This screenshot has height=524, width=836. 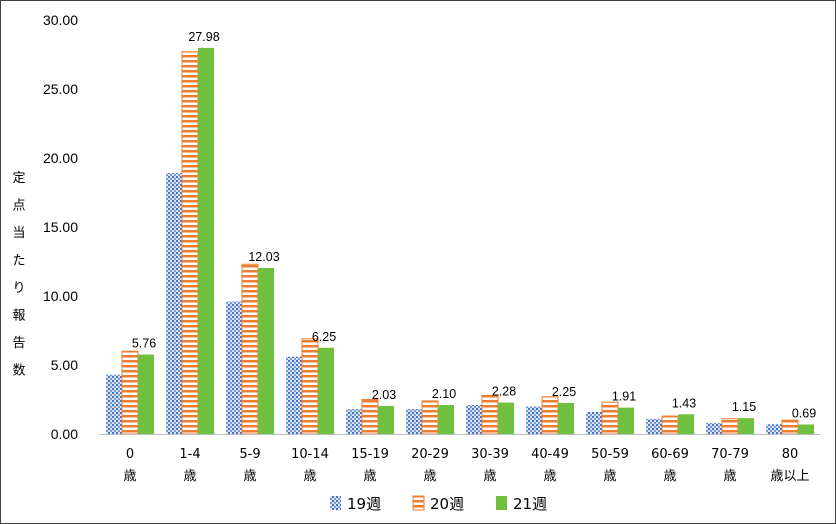 I want to click on bar-20週-1, so click(x=190, y=243).